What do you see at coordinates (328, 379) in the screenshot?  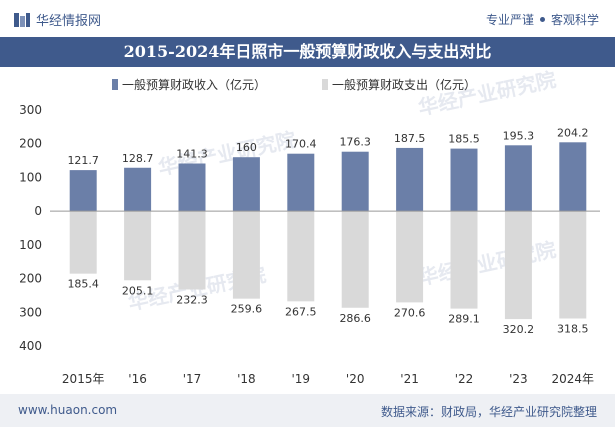 I see `x-axis: 2015年 '16 '17 '18 '19 '20 '21 '22 '23 2024年` at bounding box center [328, 379].